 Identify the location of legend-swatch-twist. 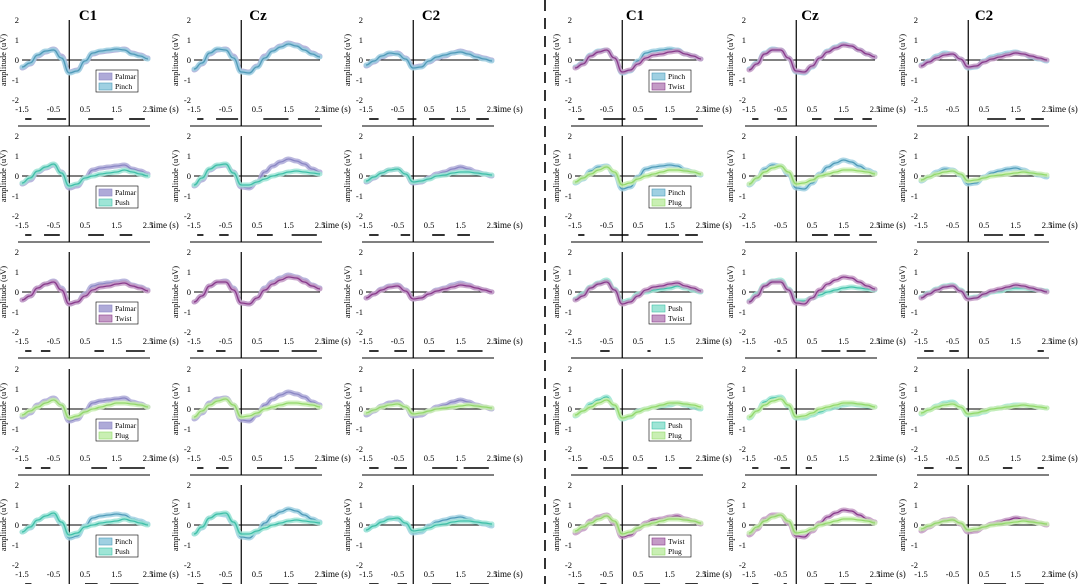
(658, 541).